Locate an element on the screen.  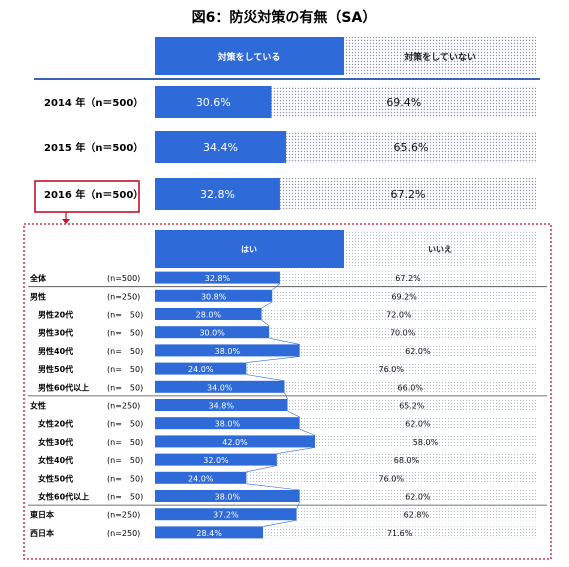
chart-title: 図6：防災対策の有無（SA） is located at coordinates (284, 17).